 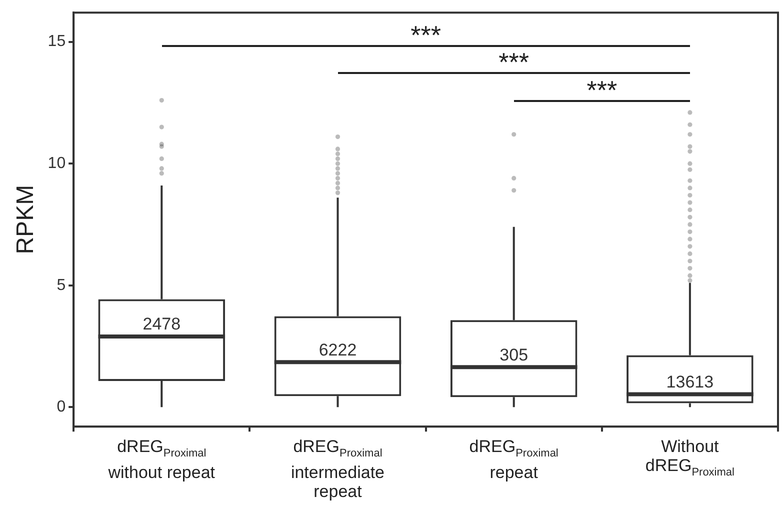 I want to click on annotation: 6222, so click(x=337, y=350).